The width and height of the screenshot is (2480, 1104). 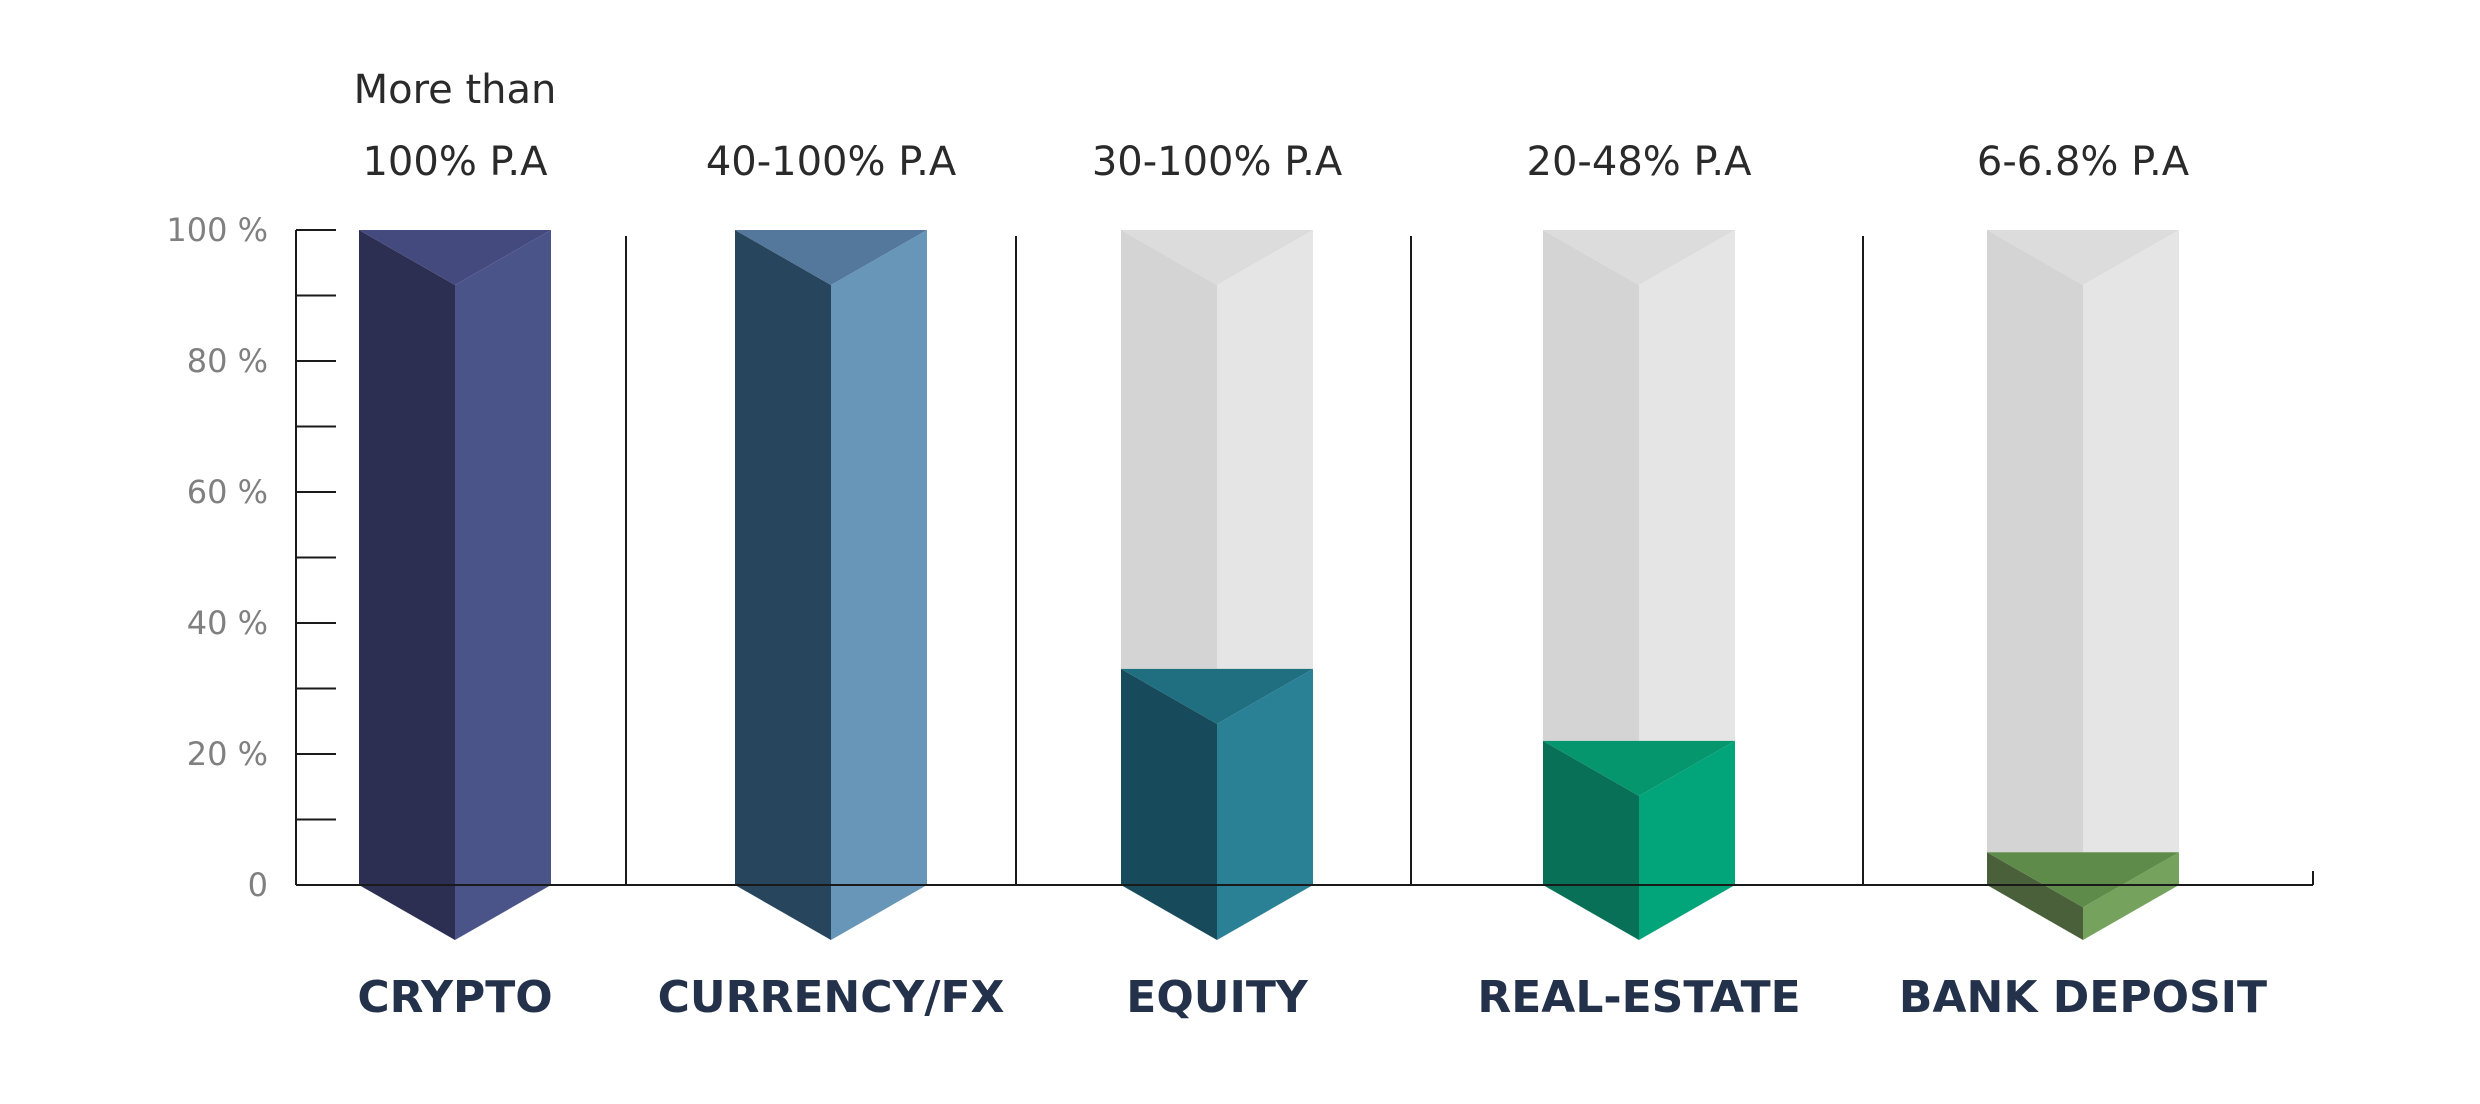 What do you see at coordinates (1640, 162) in the screenshot?
I see `rate-label: 20-48% P.A` at bounding box center [1640, 162].